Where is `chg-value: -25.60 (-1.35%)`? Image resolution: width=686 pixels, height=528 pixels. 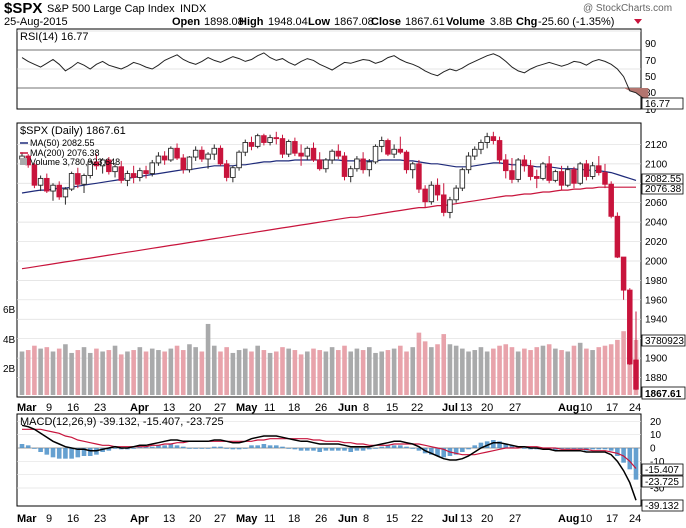
chg-value: -25.60 (-1.35%) is located at coordinates (576, 22).